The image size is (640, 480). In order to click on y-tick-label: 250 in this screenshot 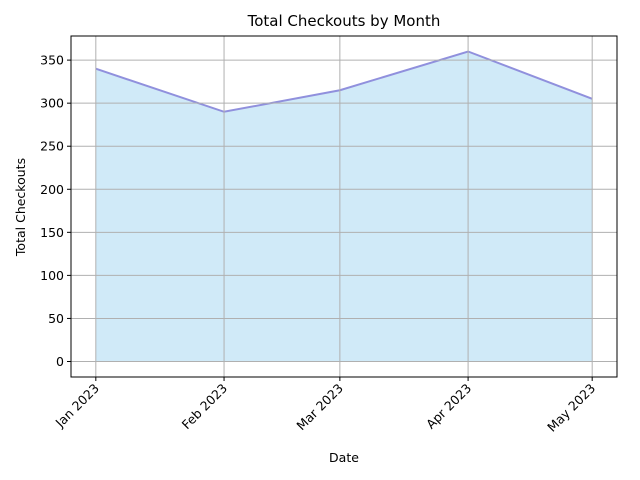, I will do `click(52, 146)`.